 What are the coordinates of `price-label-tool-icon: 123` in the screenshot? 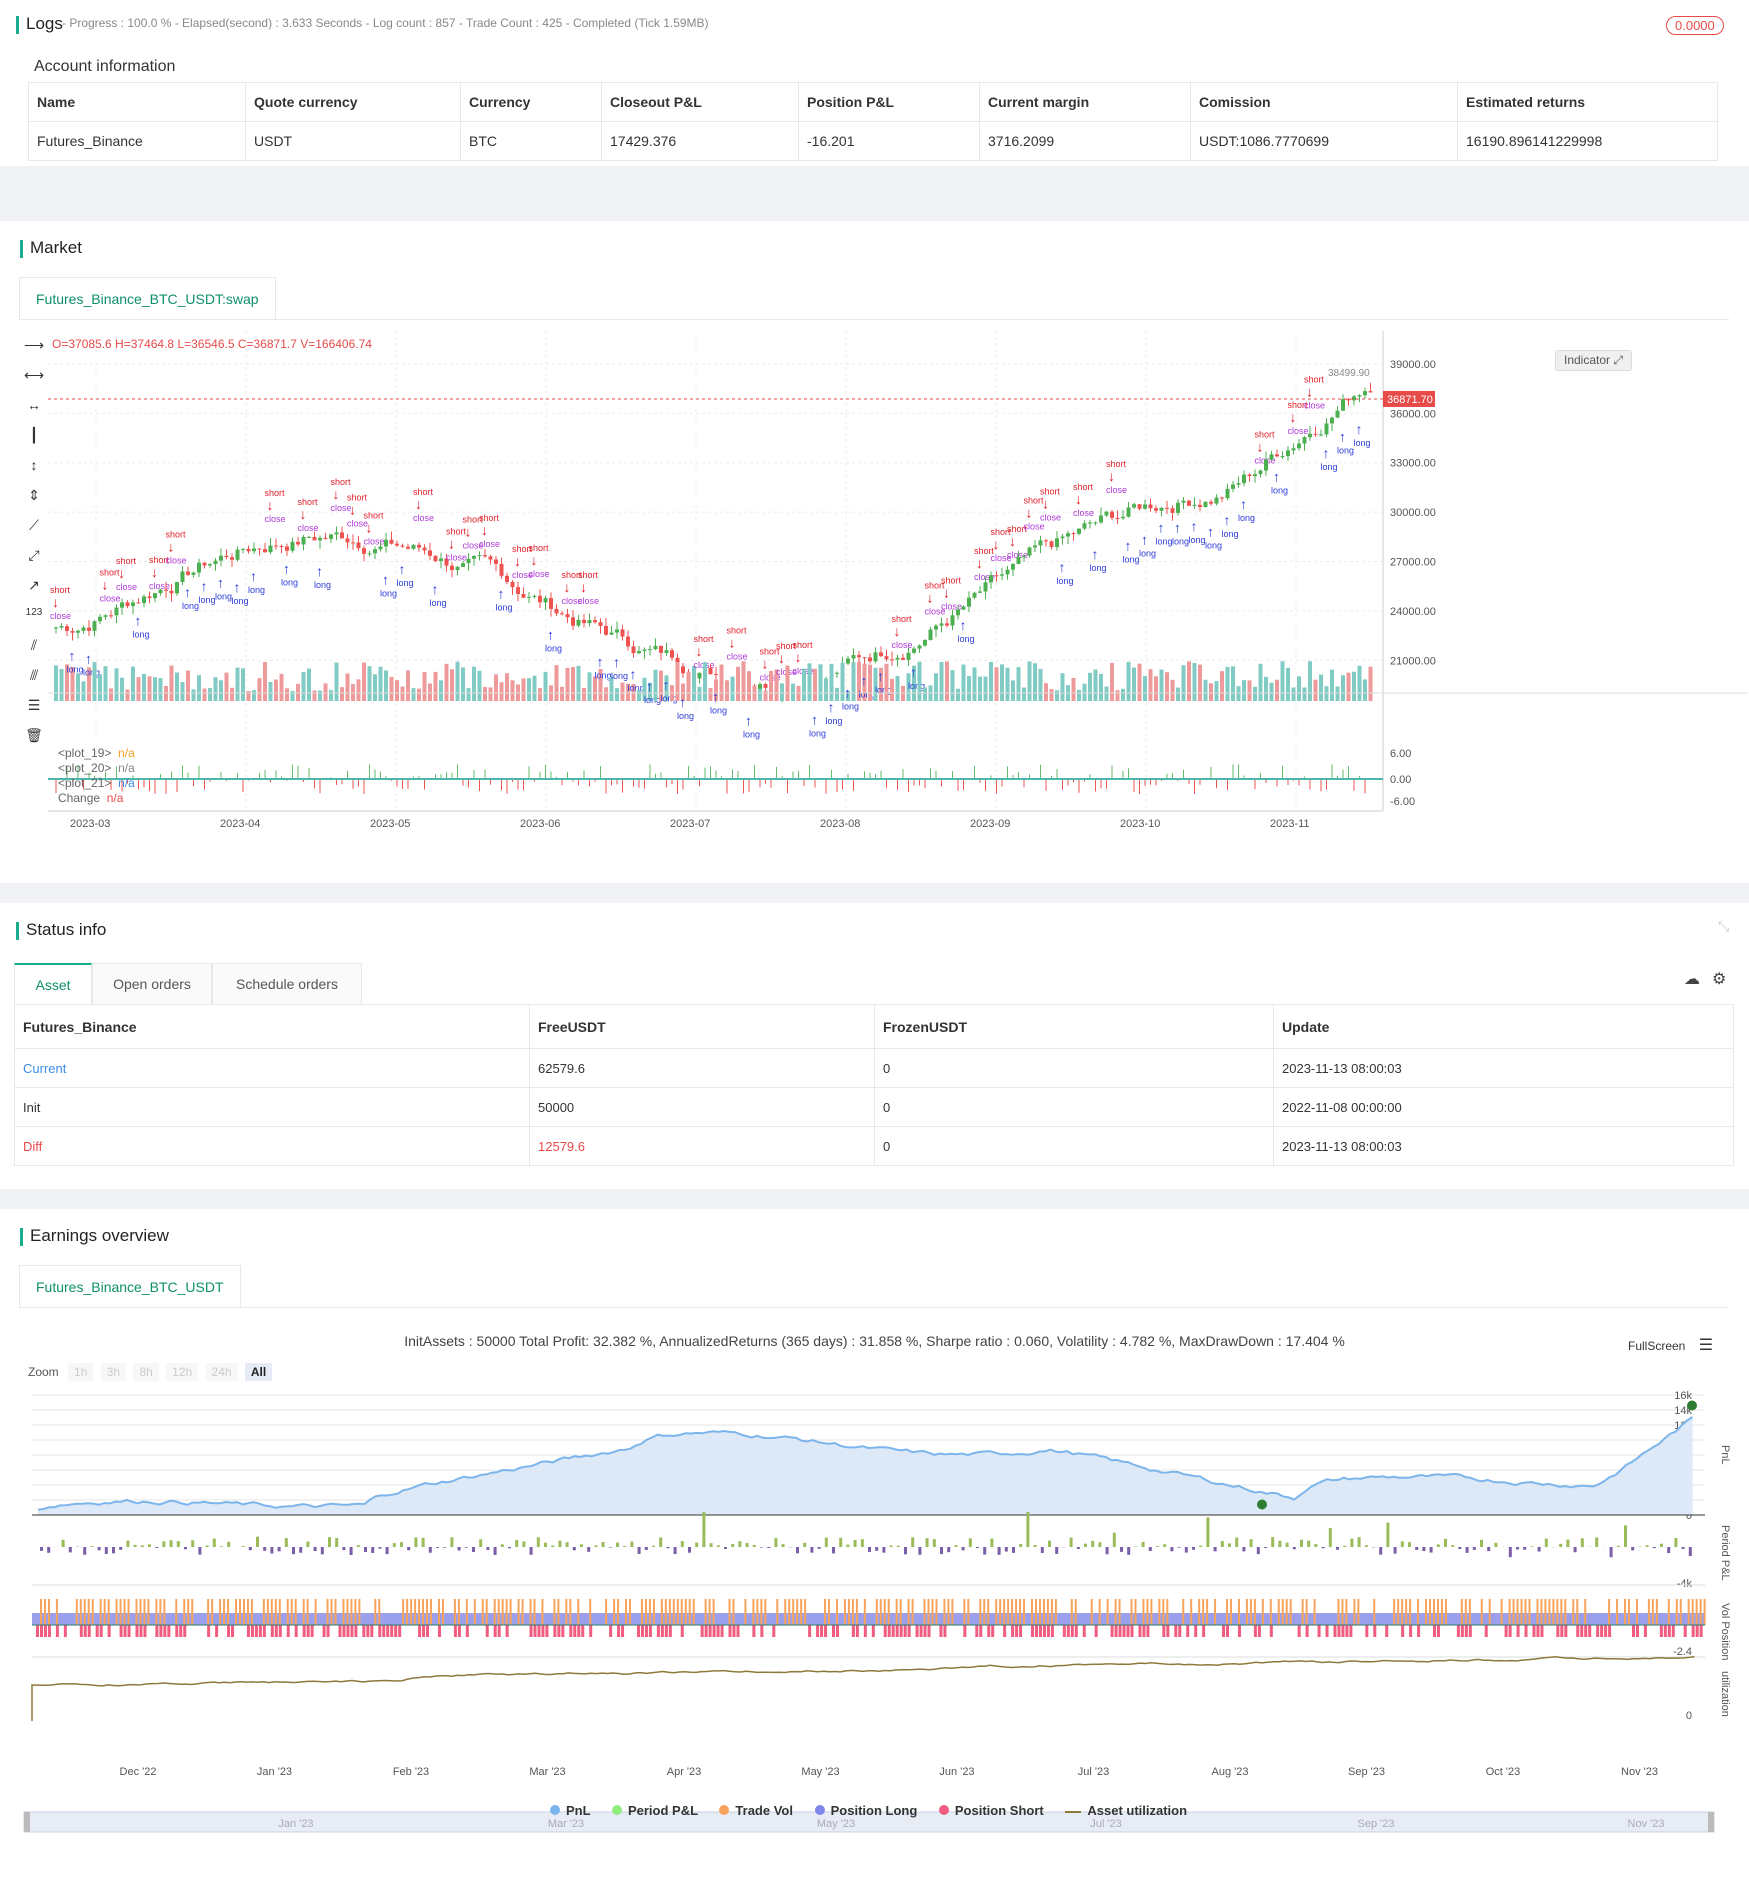 It's located at (34, 612).